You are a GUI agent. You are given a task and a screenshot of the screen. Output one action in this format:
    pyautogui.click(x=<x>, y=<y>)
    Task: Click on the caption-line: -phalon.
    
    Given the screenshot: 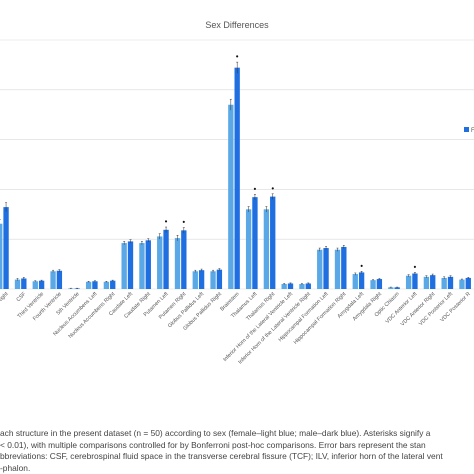 What is the action you would take?
    pyautogui.click(x=15, y=467)
    